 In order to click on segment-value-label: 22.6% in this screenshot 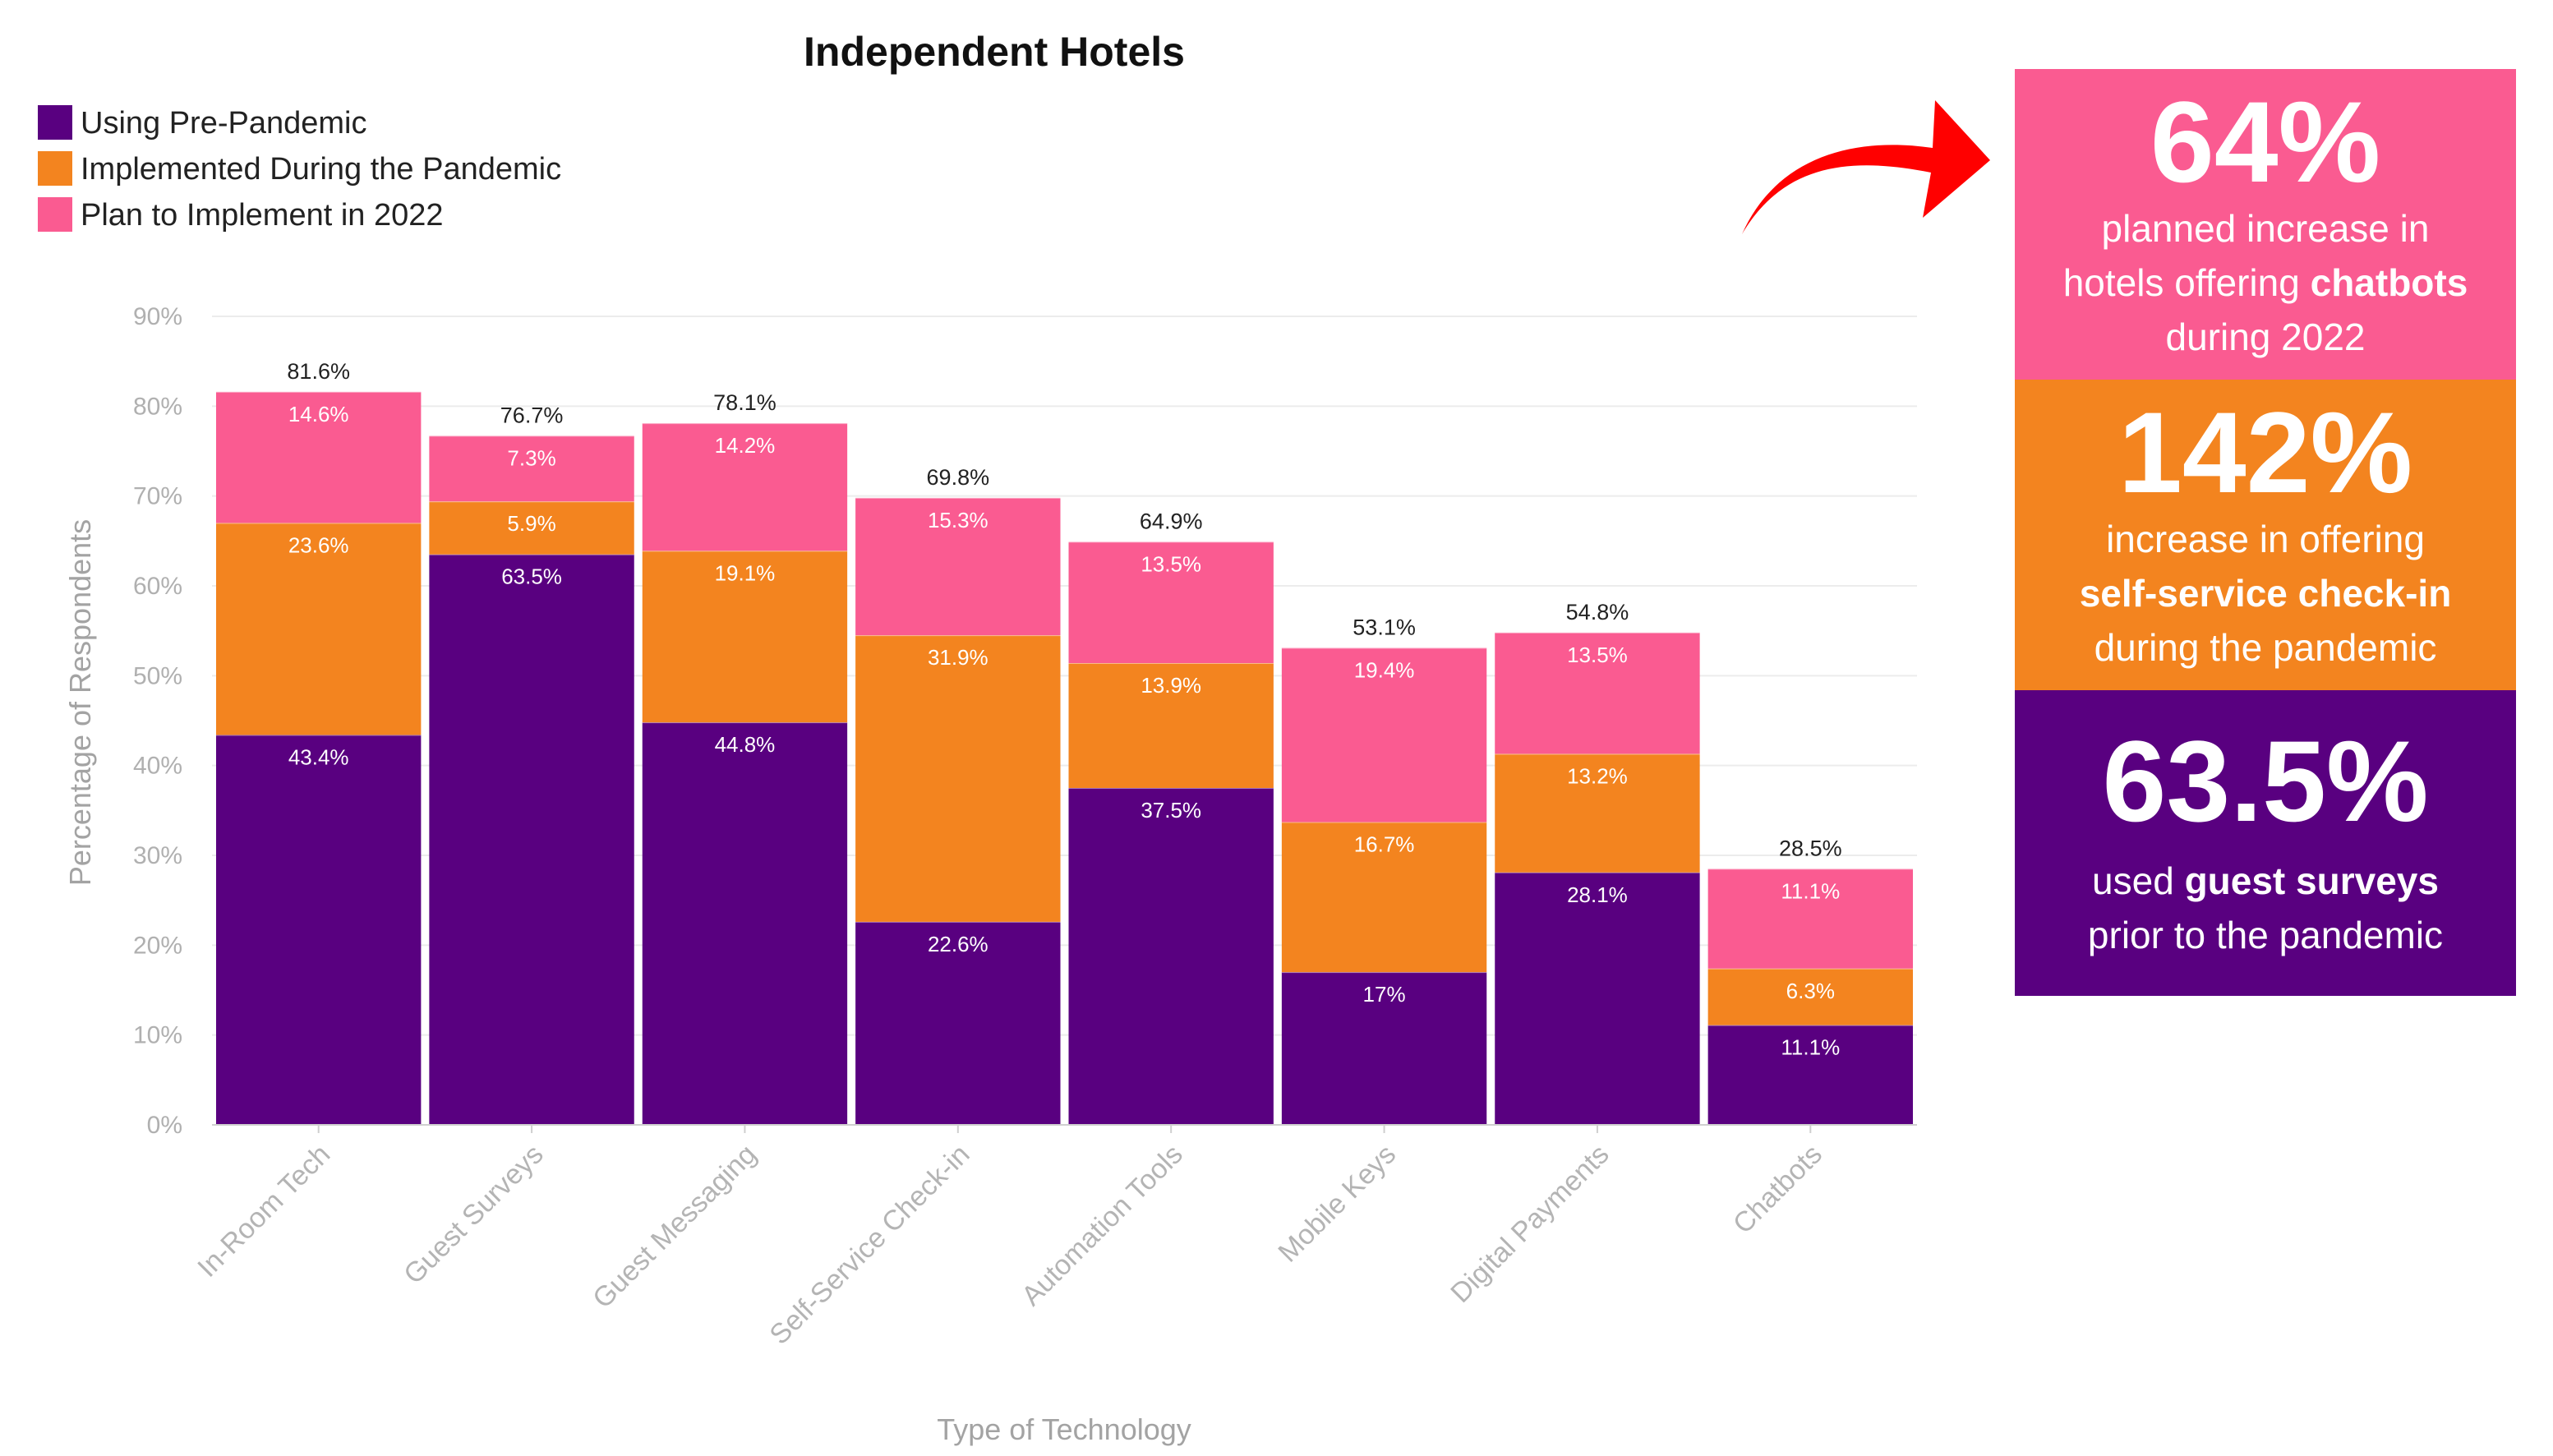, I will do `click(958, 944)`.